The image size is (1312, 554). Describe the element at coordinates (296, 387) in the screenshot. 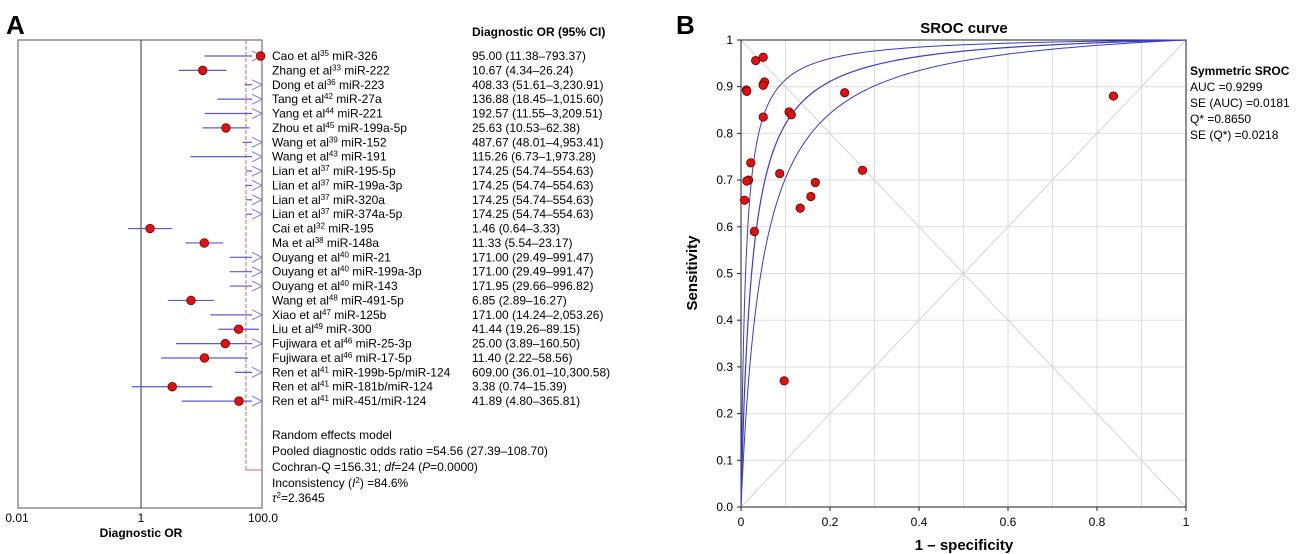

I see `study-author: Ren et al` at that location.